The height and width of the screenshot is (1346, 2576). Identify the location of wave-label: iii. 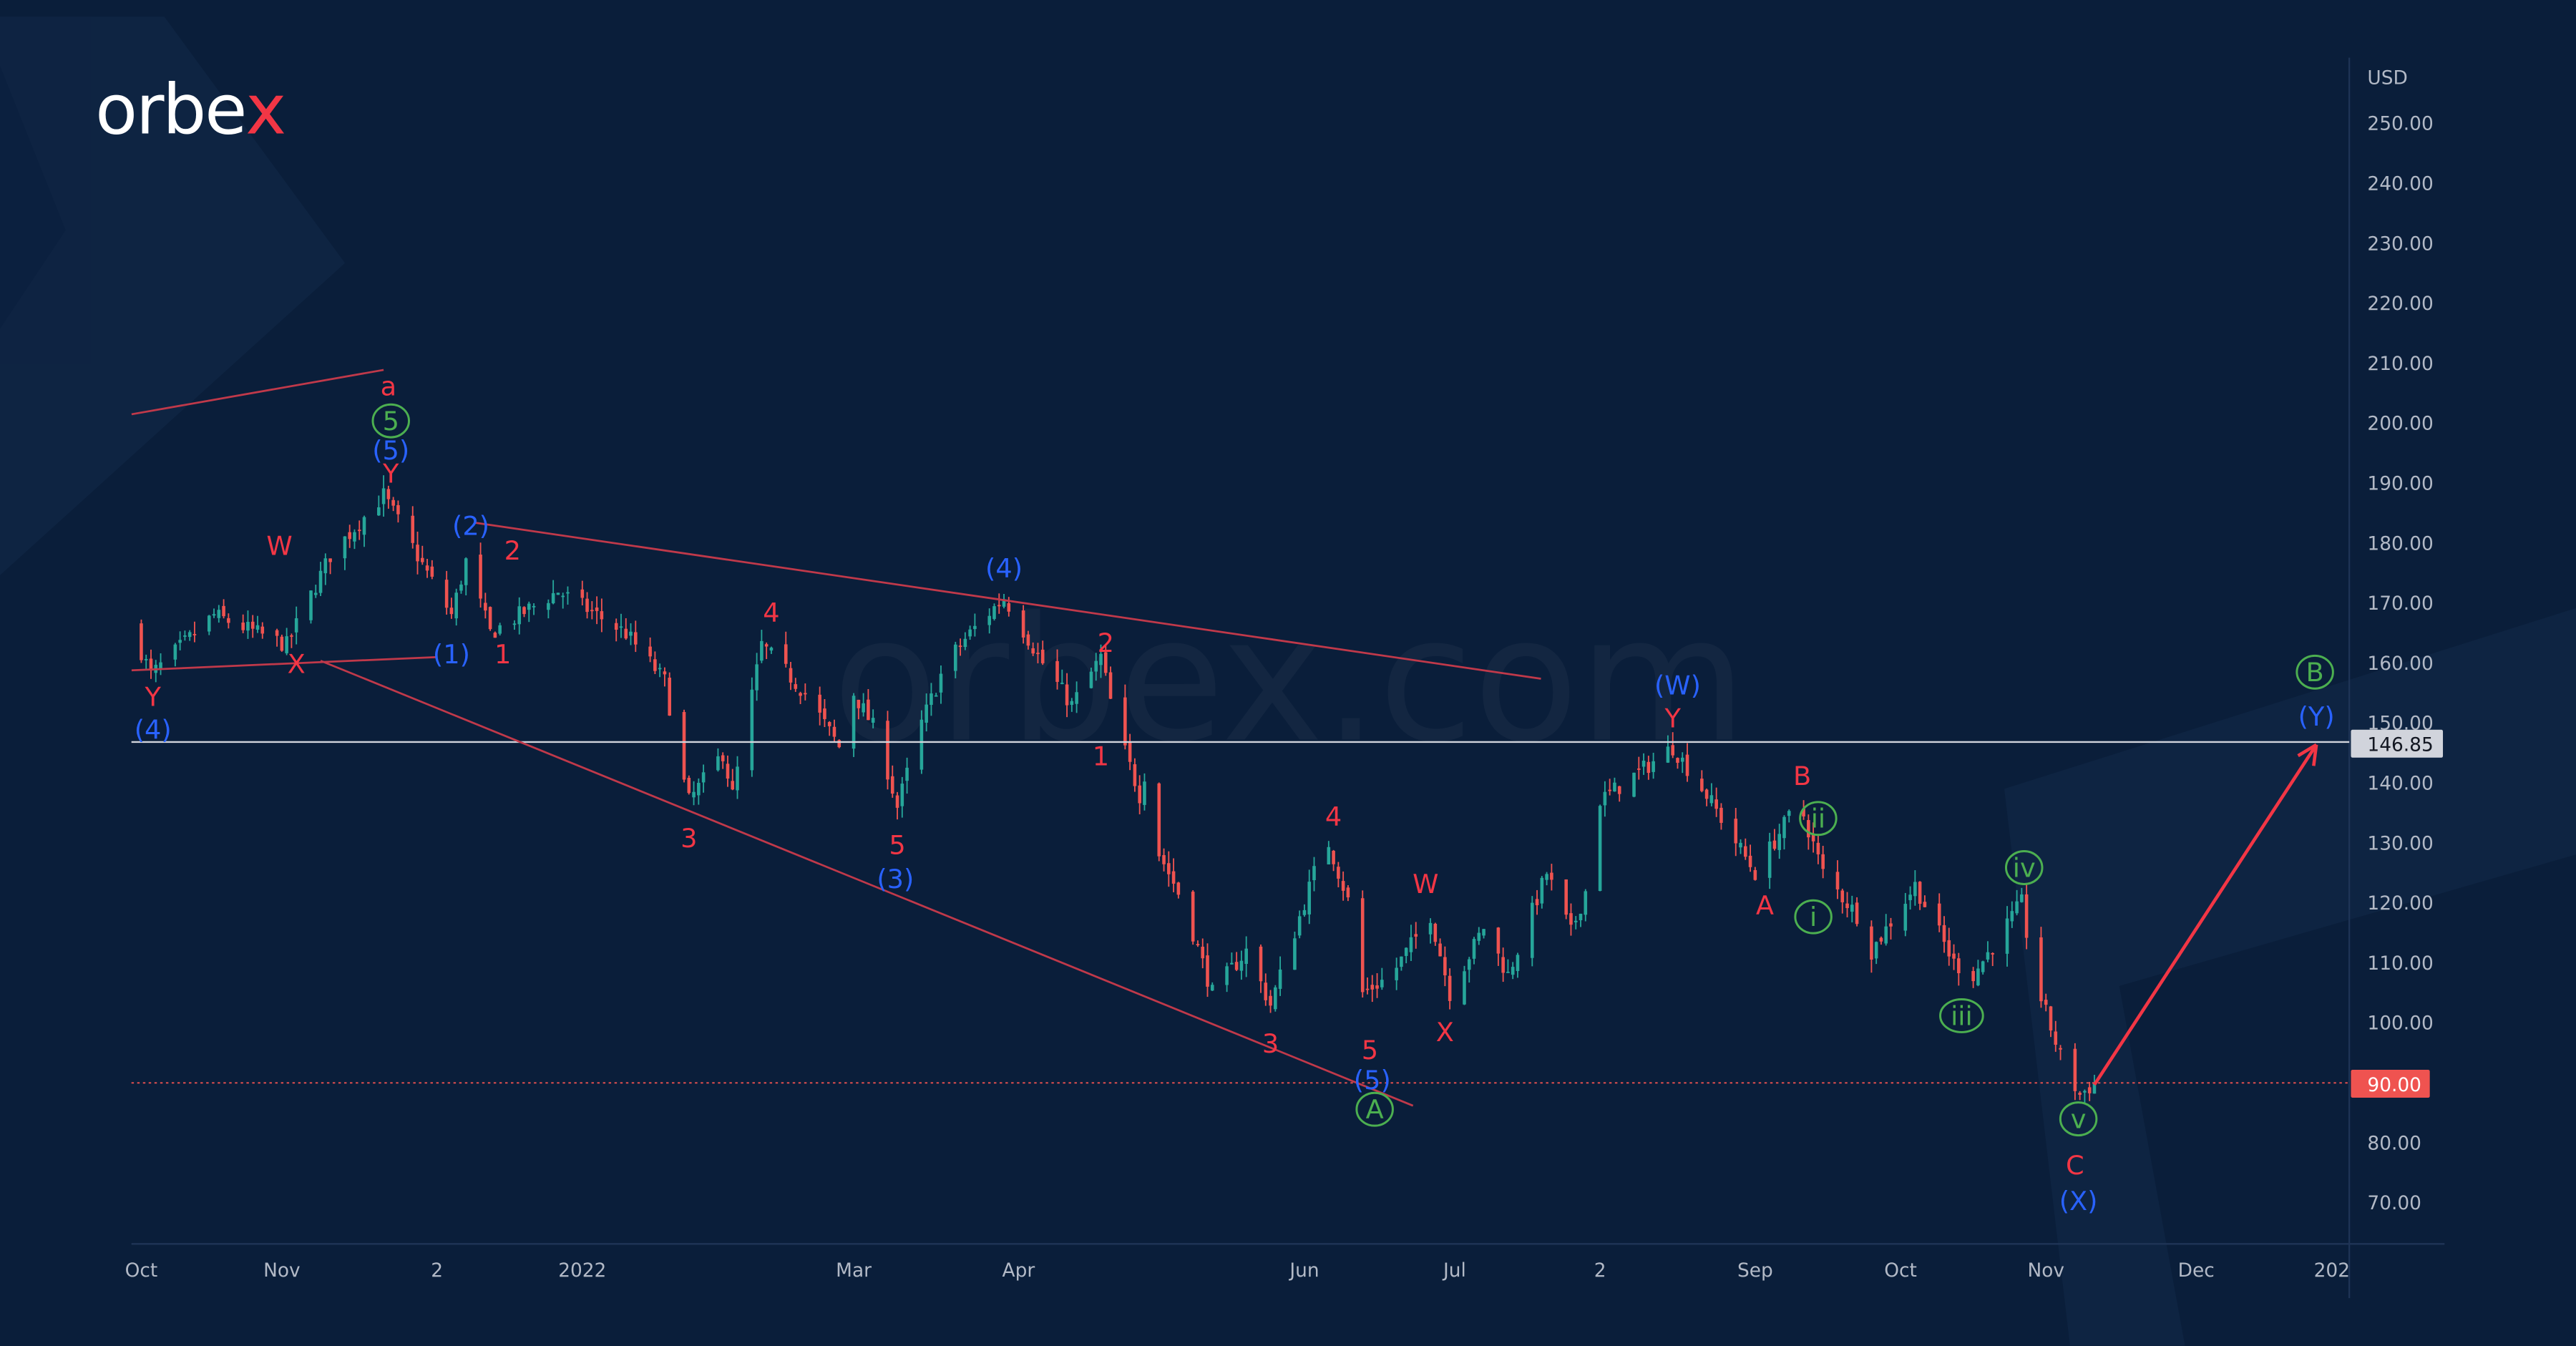
(1962, 1015).